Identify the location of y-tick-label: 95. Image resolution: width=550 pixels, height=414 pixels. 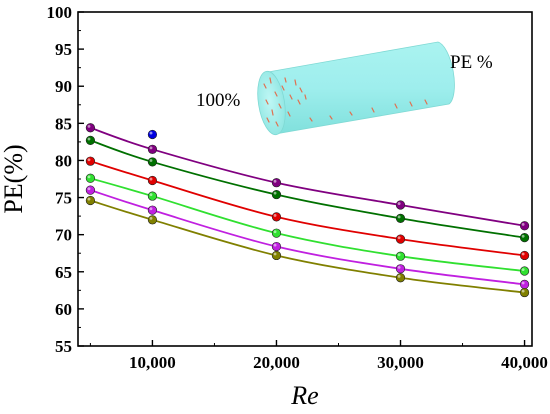
(63, 49).